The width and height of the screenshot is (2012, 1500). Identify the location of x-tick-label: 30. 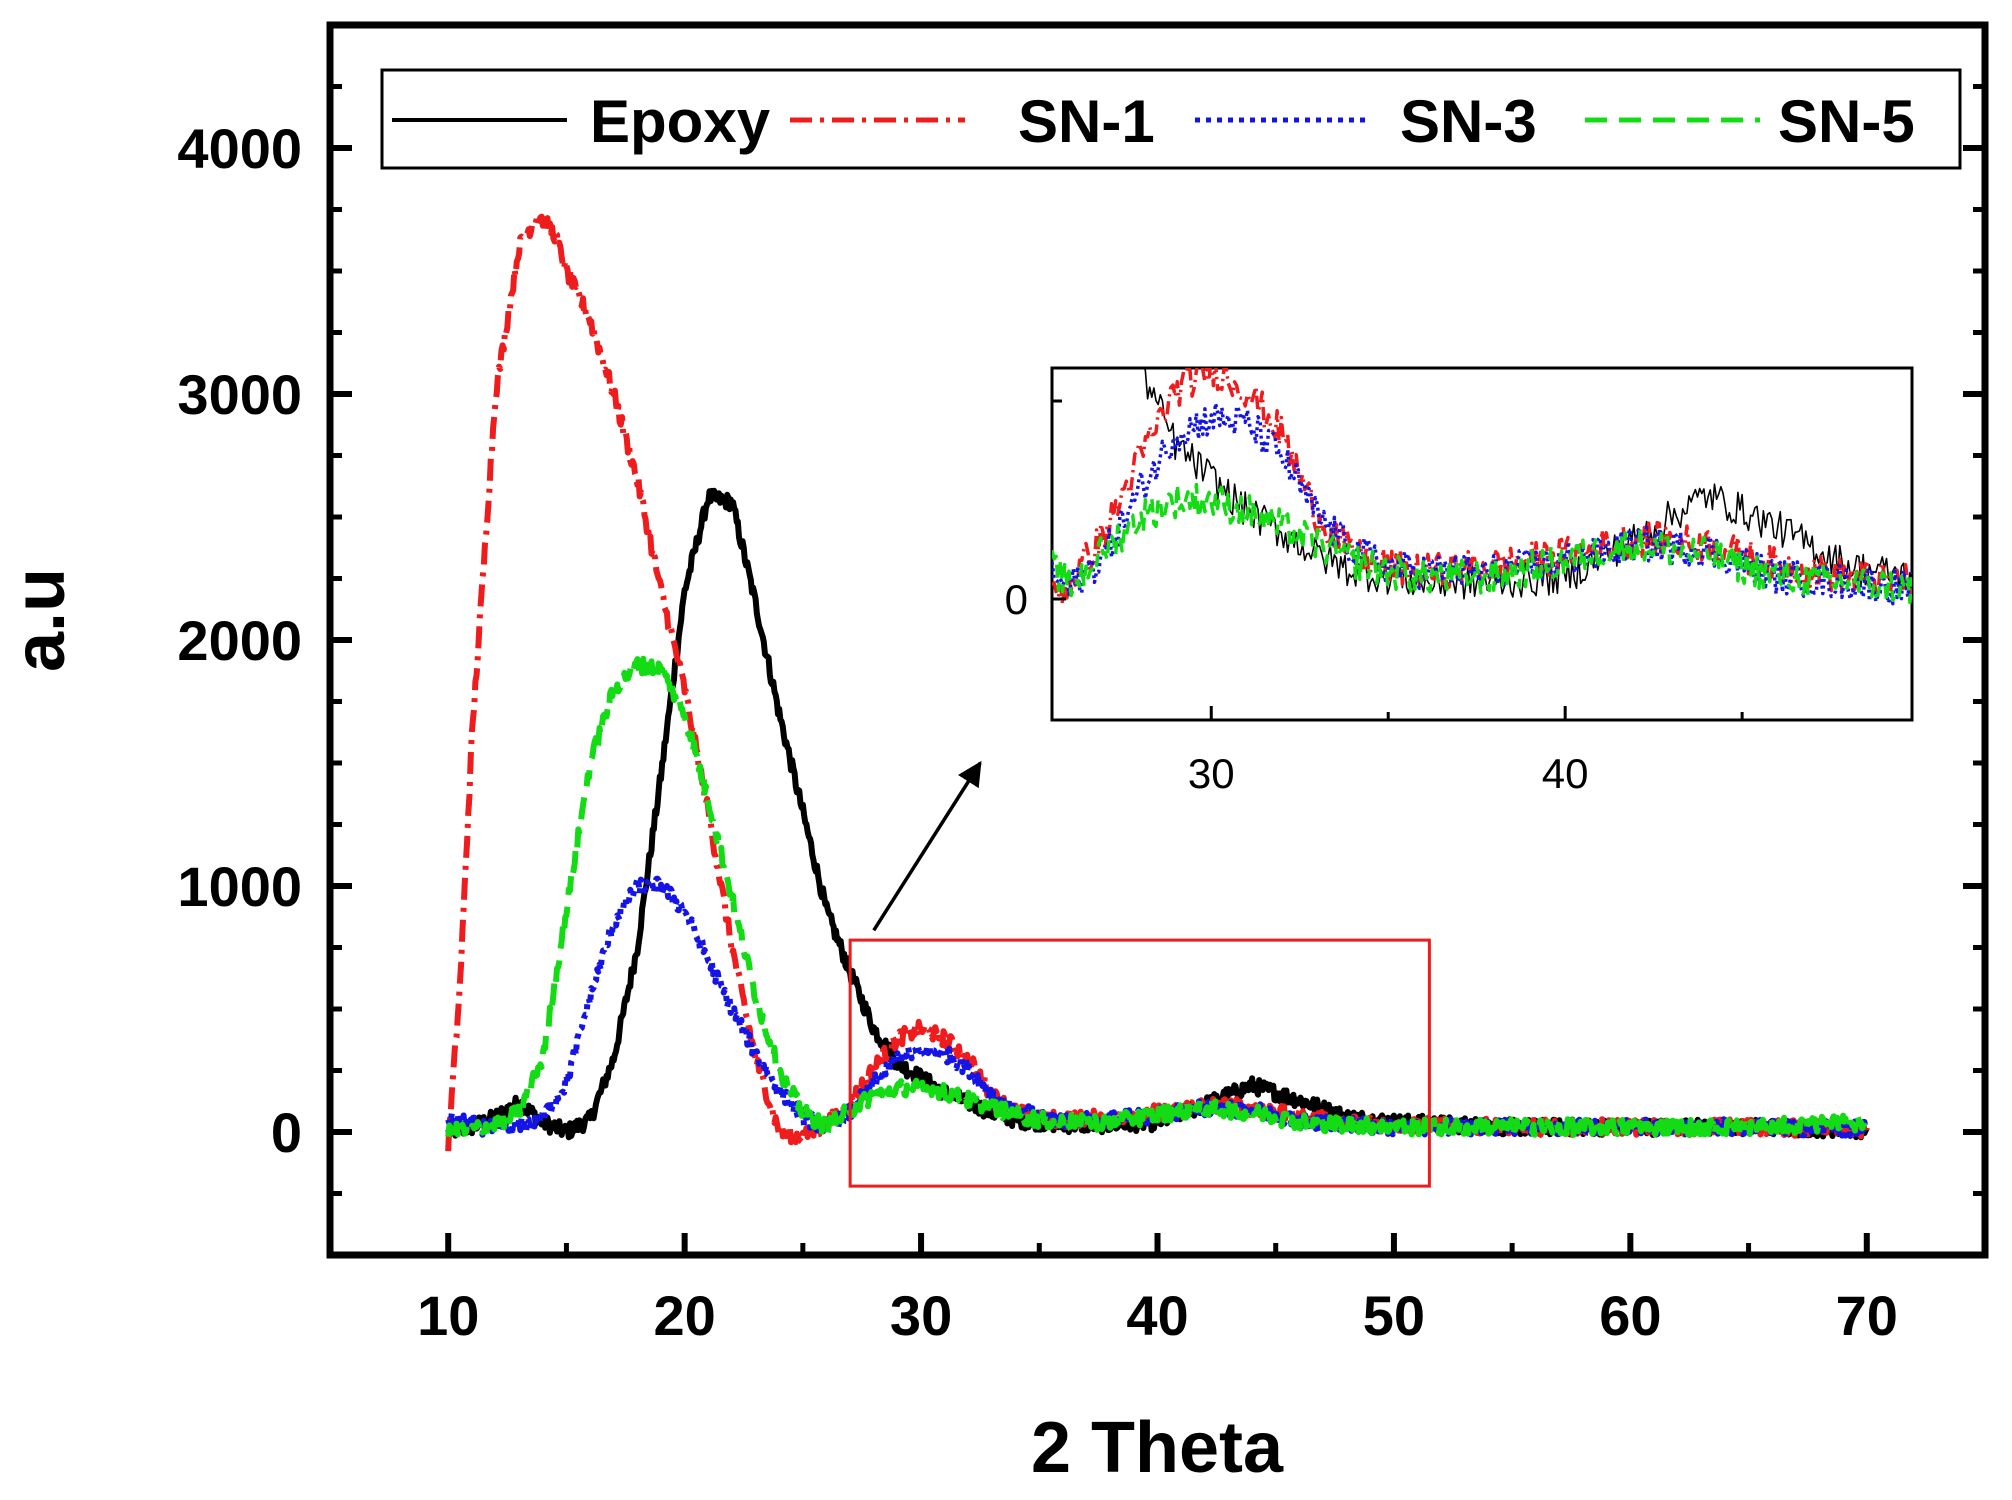
(921, 1315).